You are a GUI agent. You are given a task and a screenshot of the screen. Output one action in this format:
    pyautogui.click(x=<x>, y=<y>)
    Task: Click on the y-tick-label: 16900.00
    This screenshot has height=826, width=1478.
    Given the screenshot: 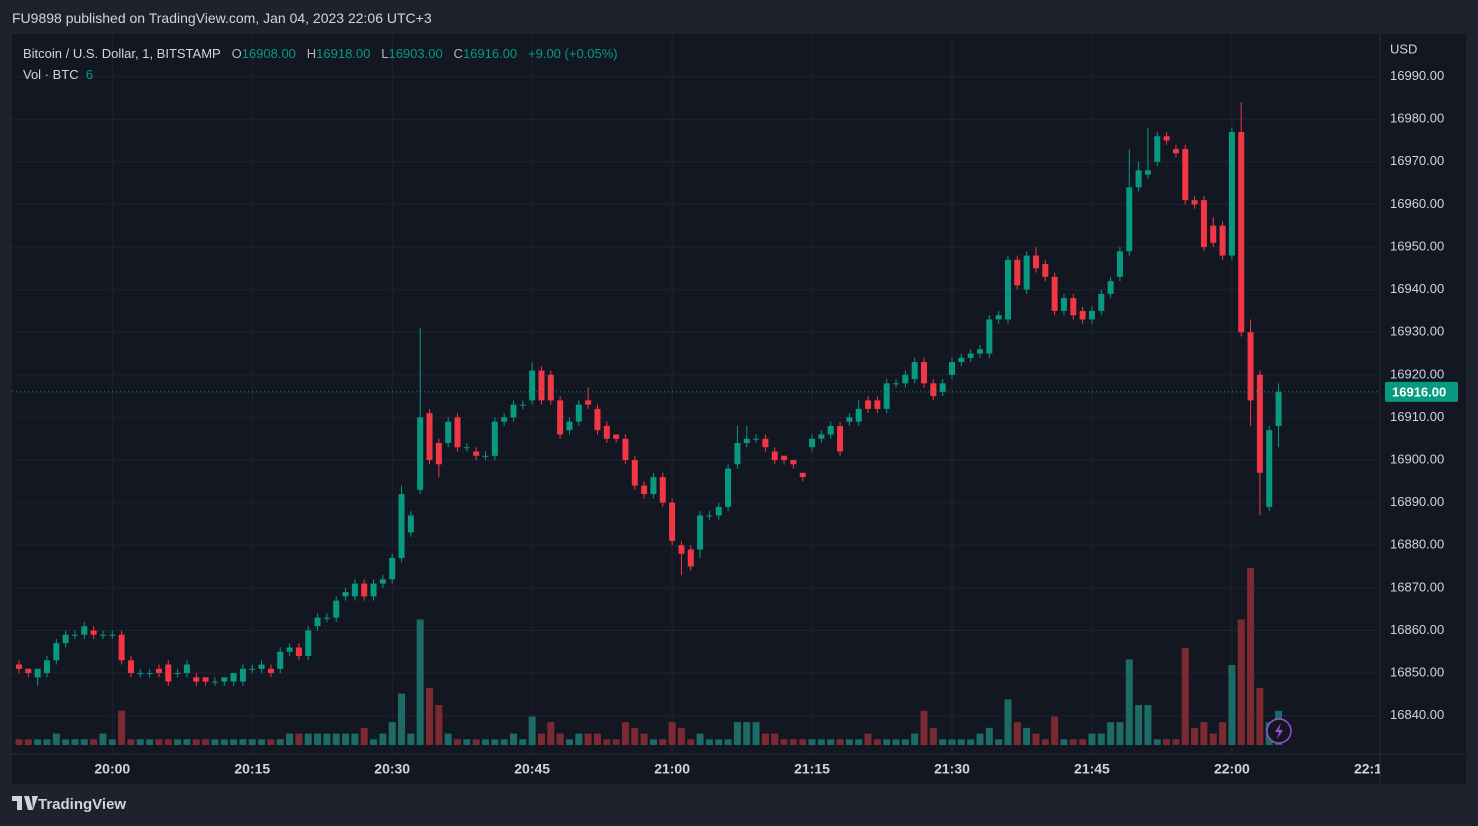 What is the action you would take?
    pyautogui.click(x=1417, y=458)
    